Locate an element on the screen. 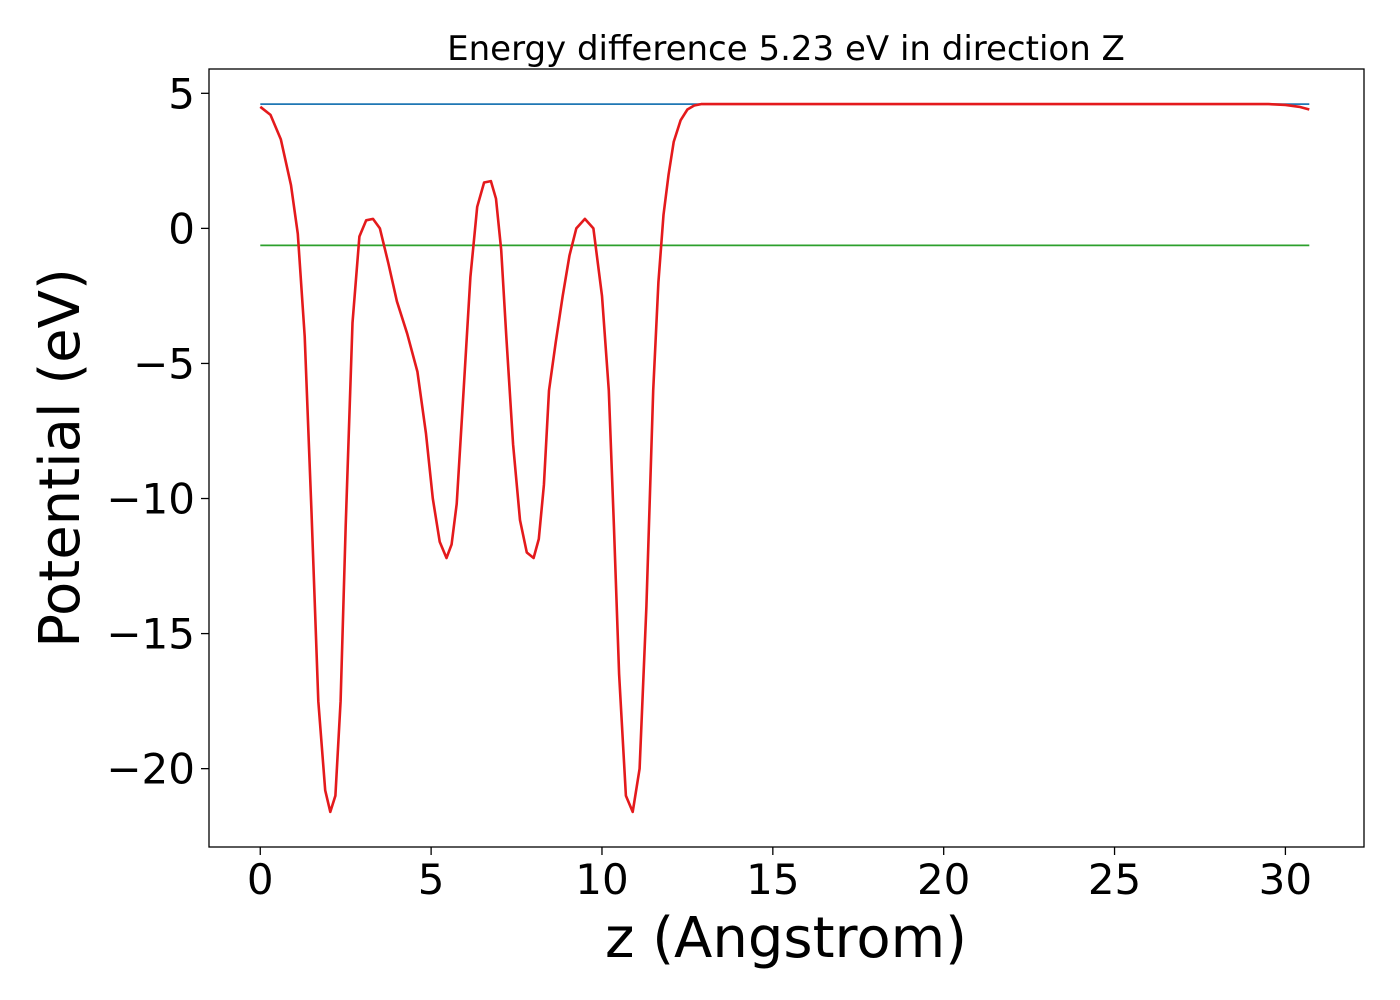 The width and height of the screenshot is (1400, 1000). x-tick-label: 0 is located at coordinates (260, 879).